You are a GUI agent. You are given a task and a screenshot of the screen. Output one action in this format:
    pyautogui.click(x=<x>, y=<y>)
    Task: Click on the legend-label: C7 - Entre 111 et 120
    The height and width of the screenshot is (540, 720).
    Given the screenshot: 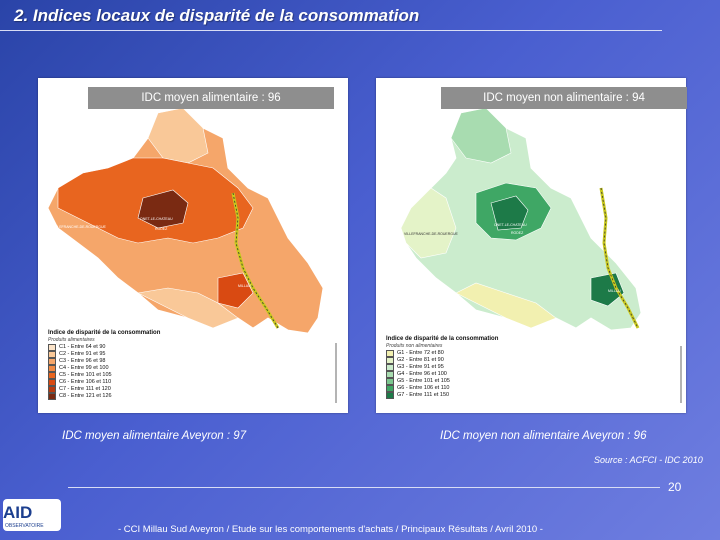 What is the action you would take?
    pyautogui.click(x=85, y=389)
    